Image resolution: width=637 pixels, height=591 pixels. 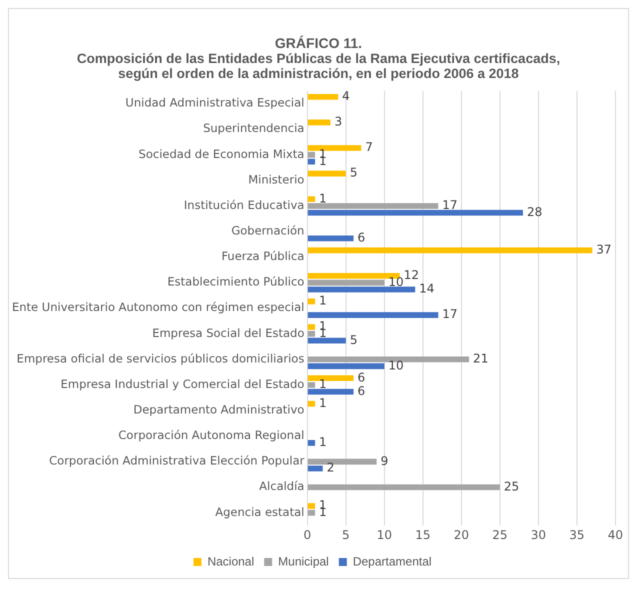 I want to click on y-tick-label: Superintendencia, so click(x=253, y=128).